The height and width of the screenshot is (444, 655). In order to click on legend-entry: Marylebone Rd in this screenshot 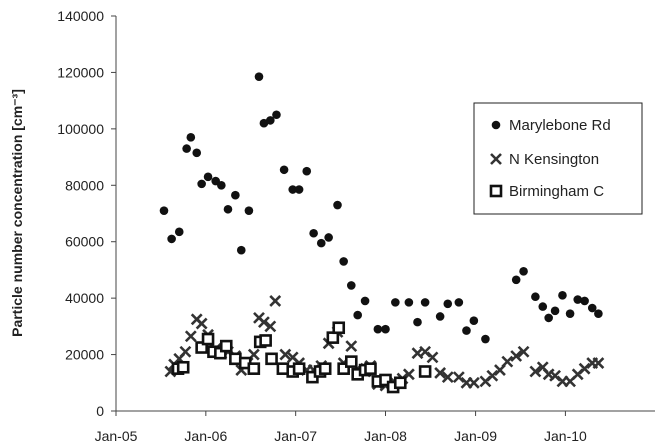, I will do `click(551, 125)`.